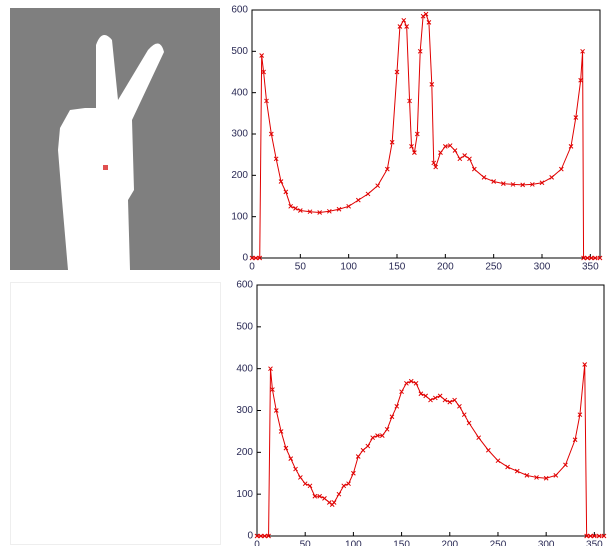  I want to click on hand-silhouette, so click(111, 152).